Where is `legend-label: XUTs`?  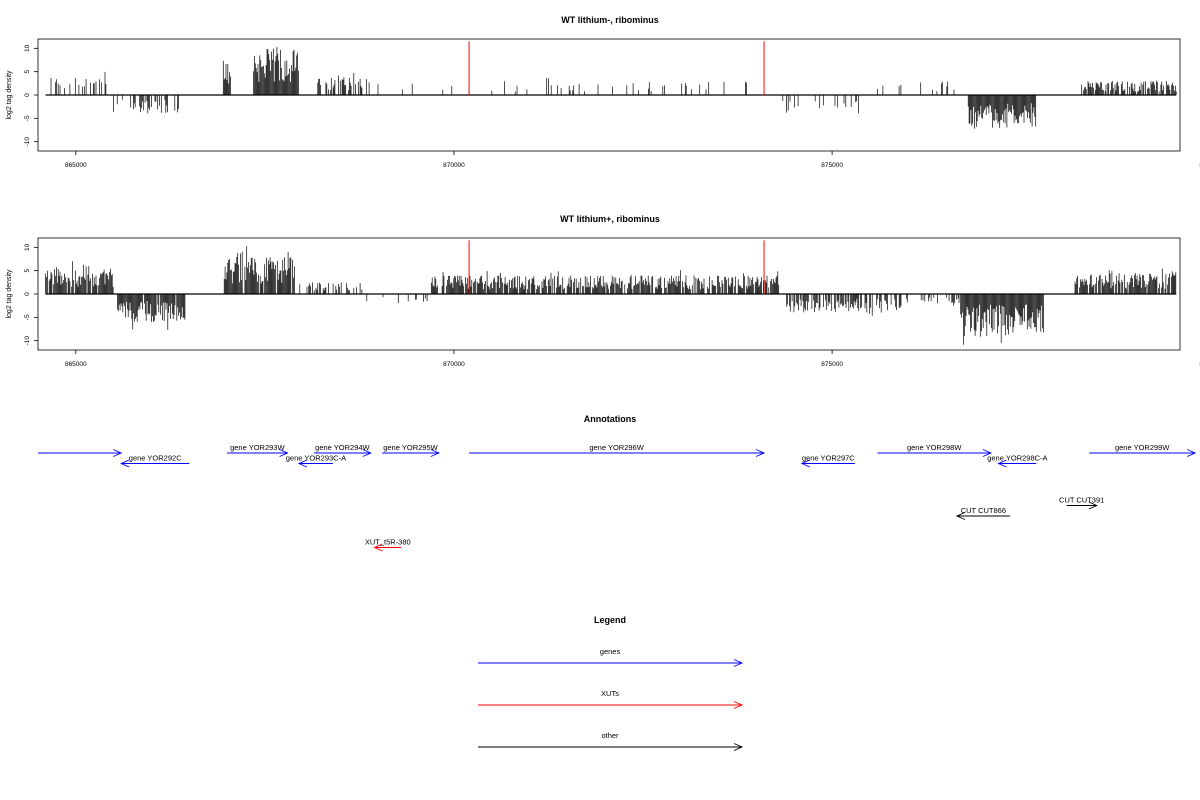 legend-label: XUTs is located at coordinates (610, 693).